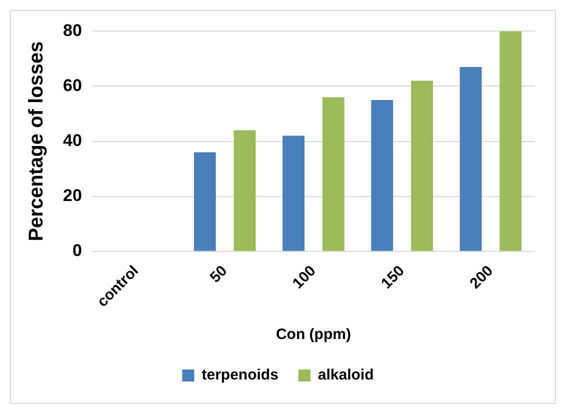 This screenshot has width=564, height=412. What do you see at coordinates (77, 250) in the screenshot?
I see `y-tick-label: 0` at bounding box center [77, 250].